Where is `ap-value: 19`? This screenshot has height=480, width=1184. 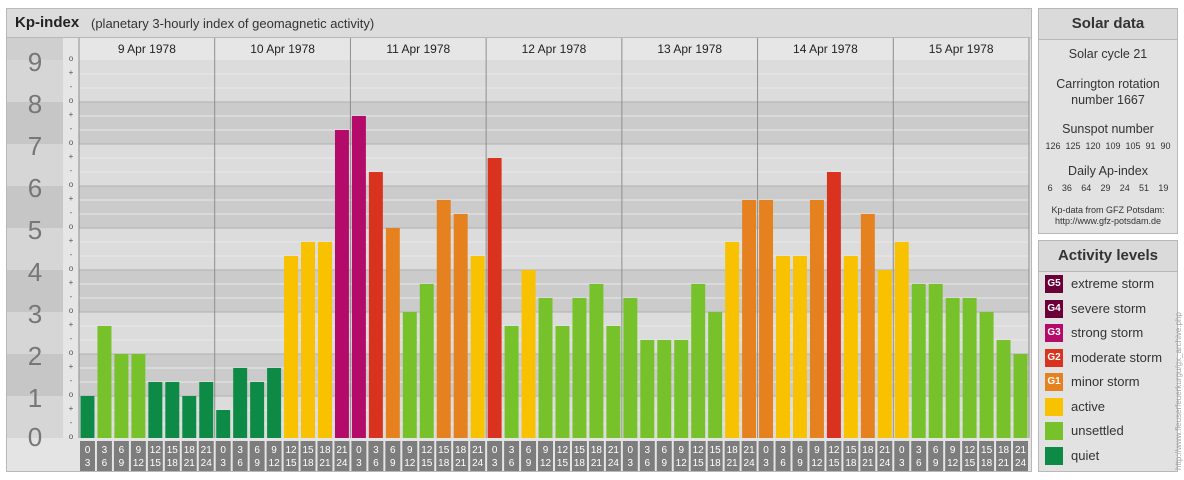
ap-value: 19 is located at coordinates (1163, 188).